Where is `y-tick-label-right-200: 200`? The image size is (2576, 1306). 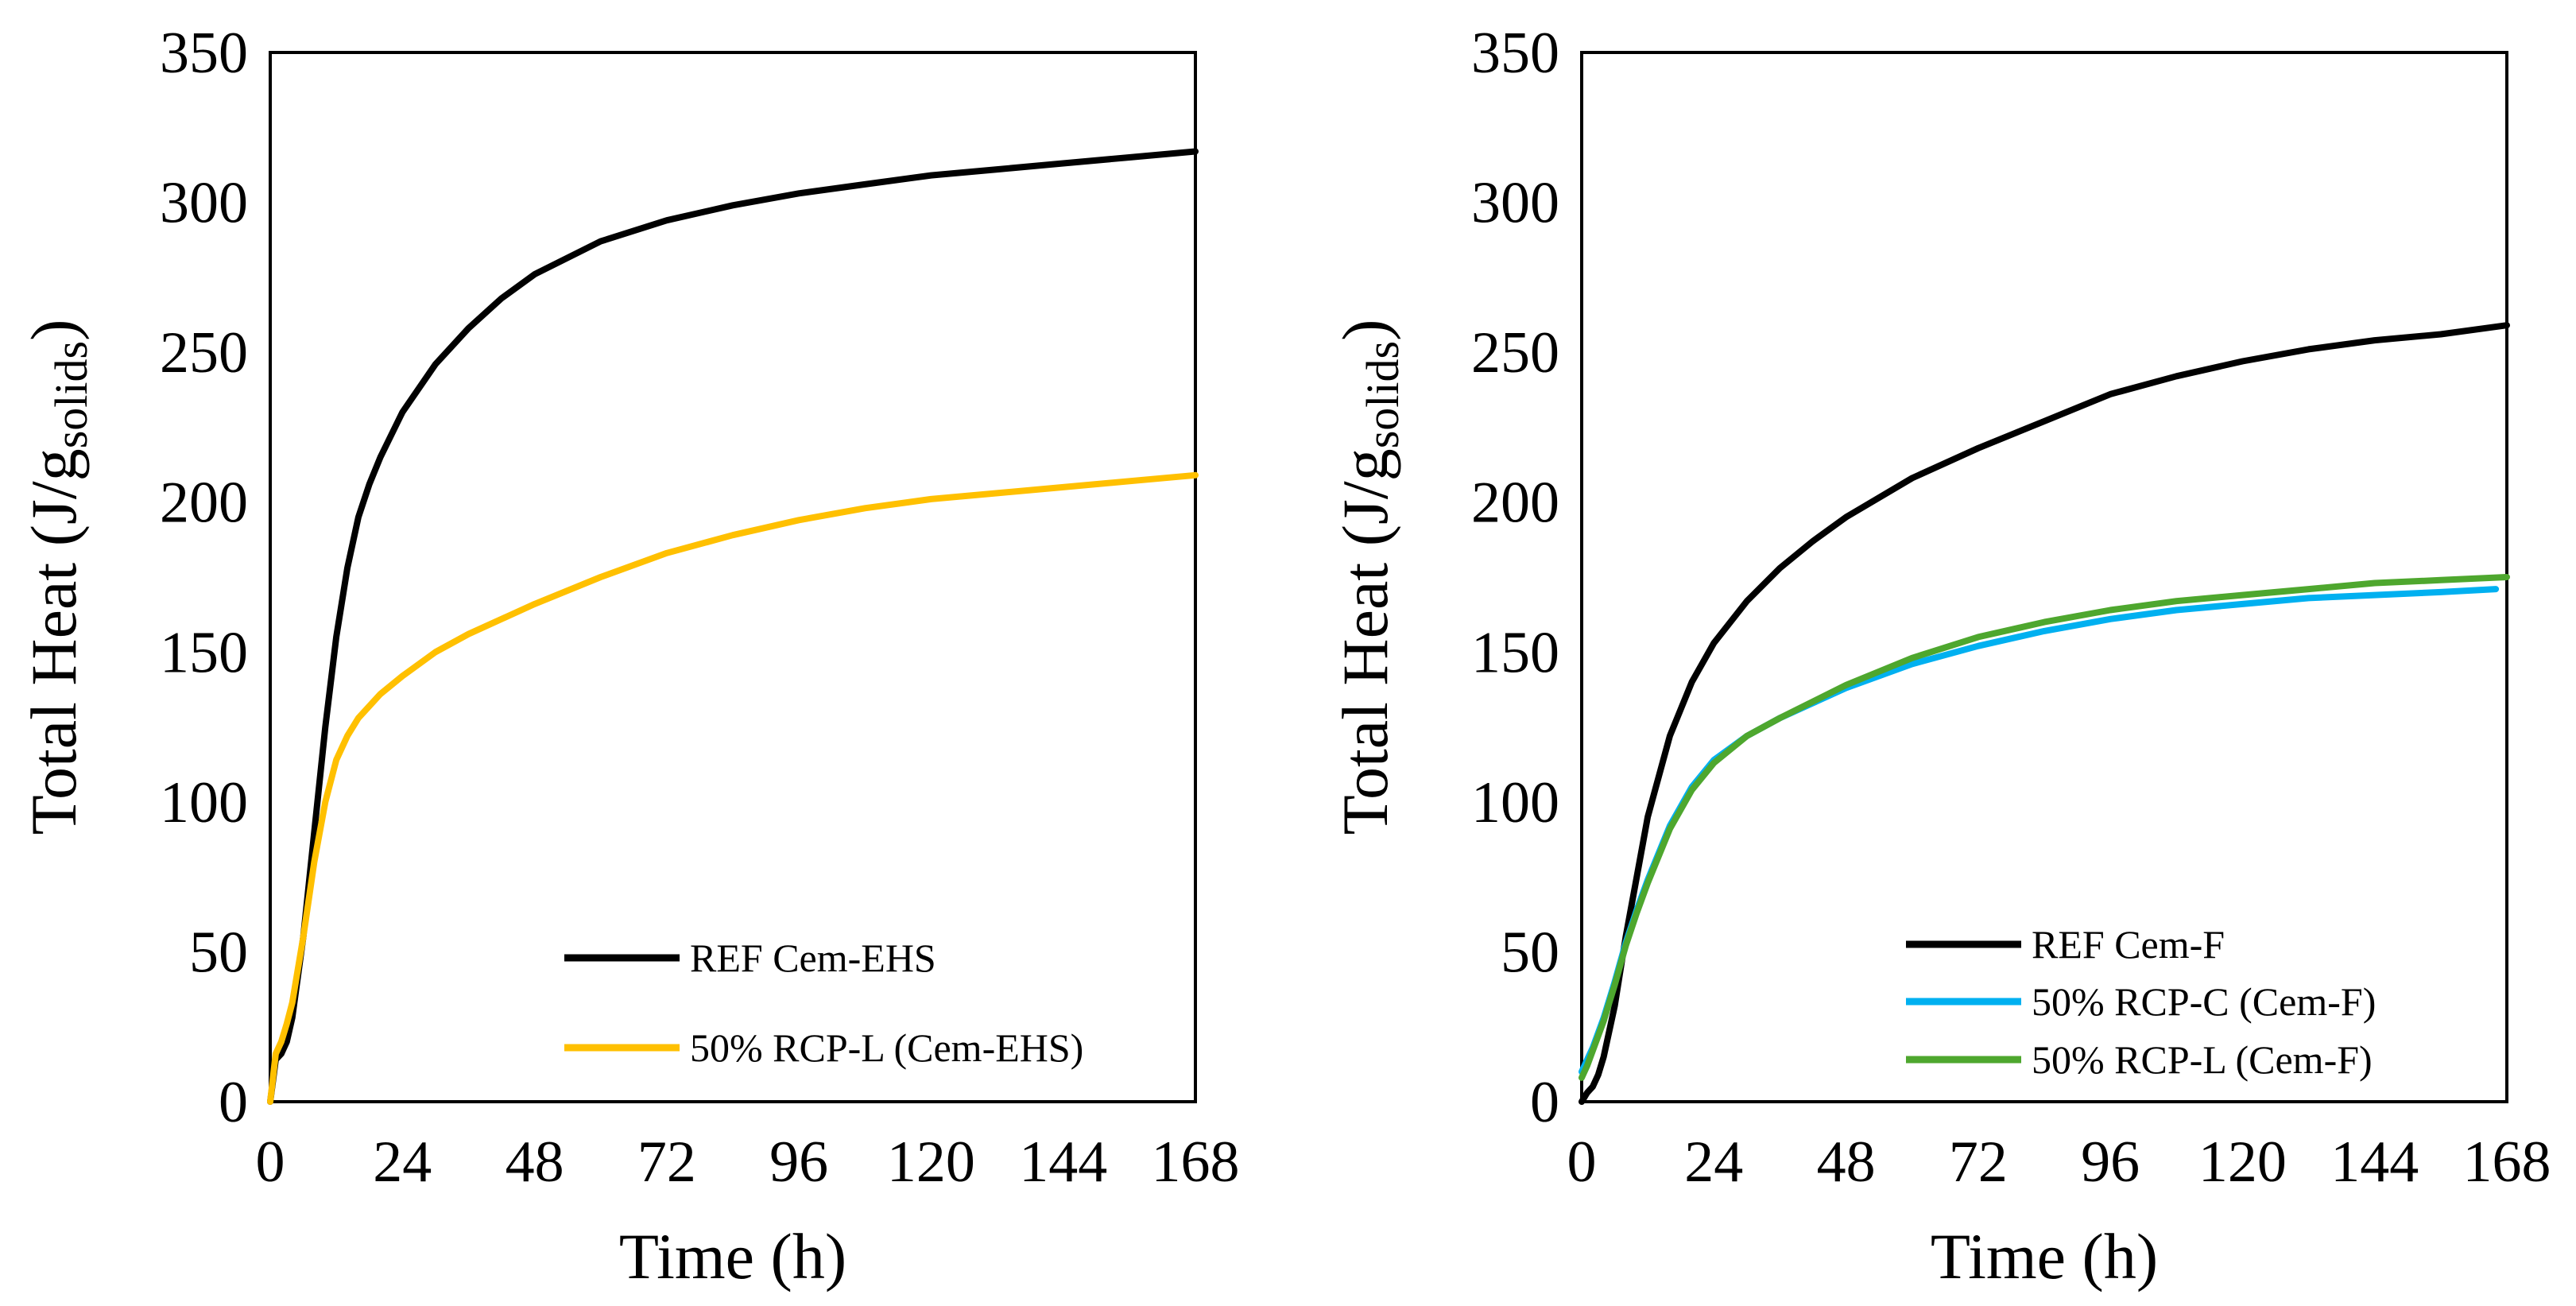 y-tick-label-right-200: 200 is located at coordinates (1515, 503).